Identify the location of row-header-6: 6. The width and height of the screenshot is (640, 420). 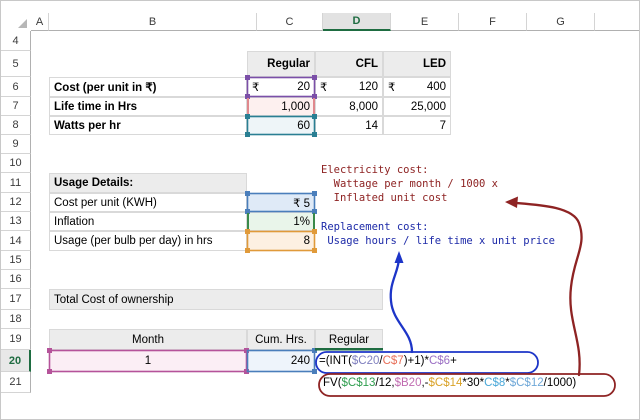
(16, 87).